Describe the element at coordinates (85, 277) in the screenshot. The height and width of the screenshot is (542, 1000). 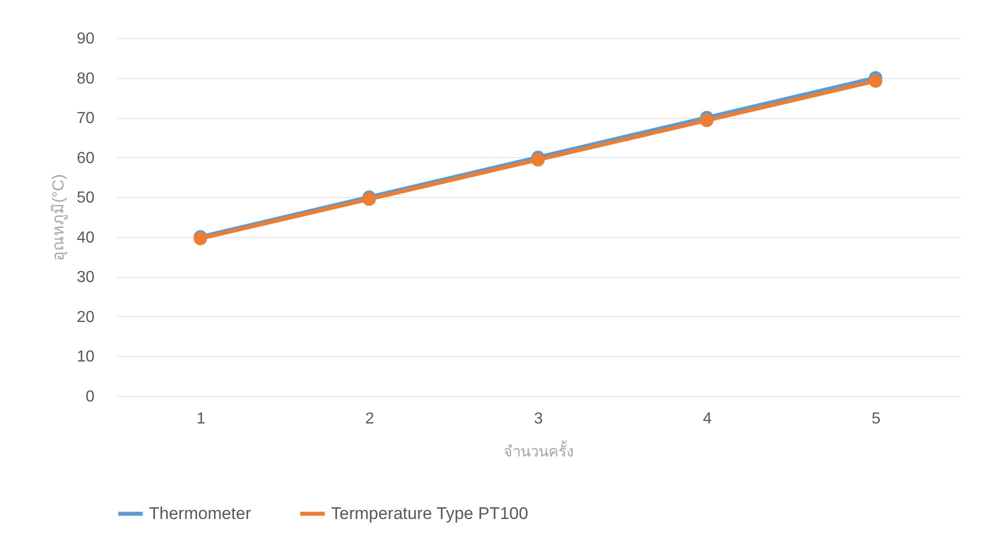
I see `y-tick-label: 30` at that location.